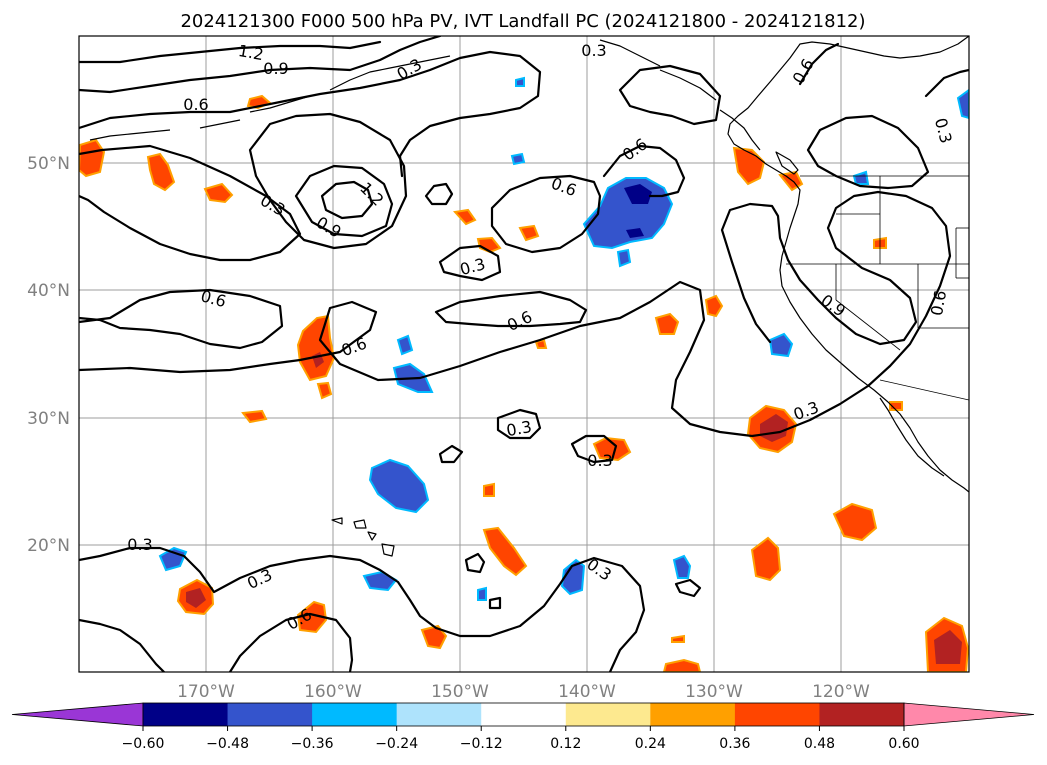 The image size is (1047, 765). What do you see at coordinates (48, 419) in the screenshot?
I see `lat-tick-label: 30°N` at bounding box center [48, 419].